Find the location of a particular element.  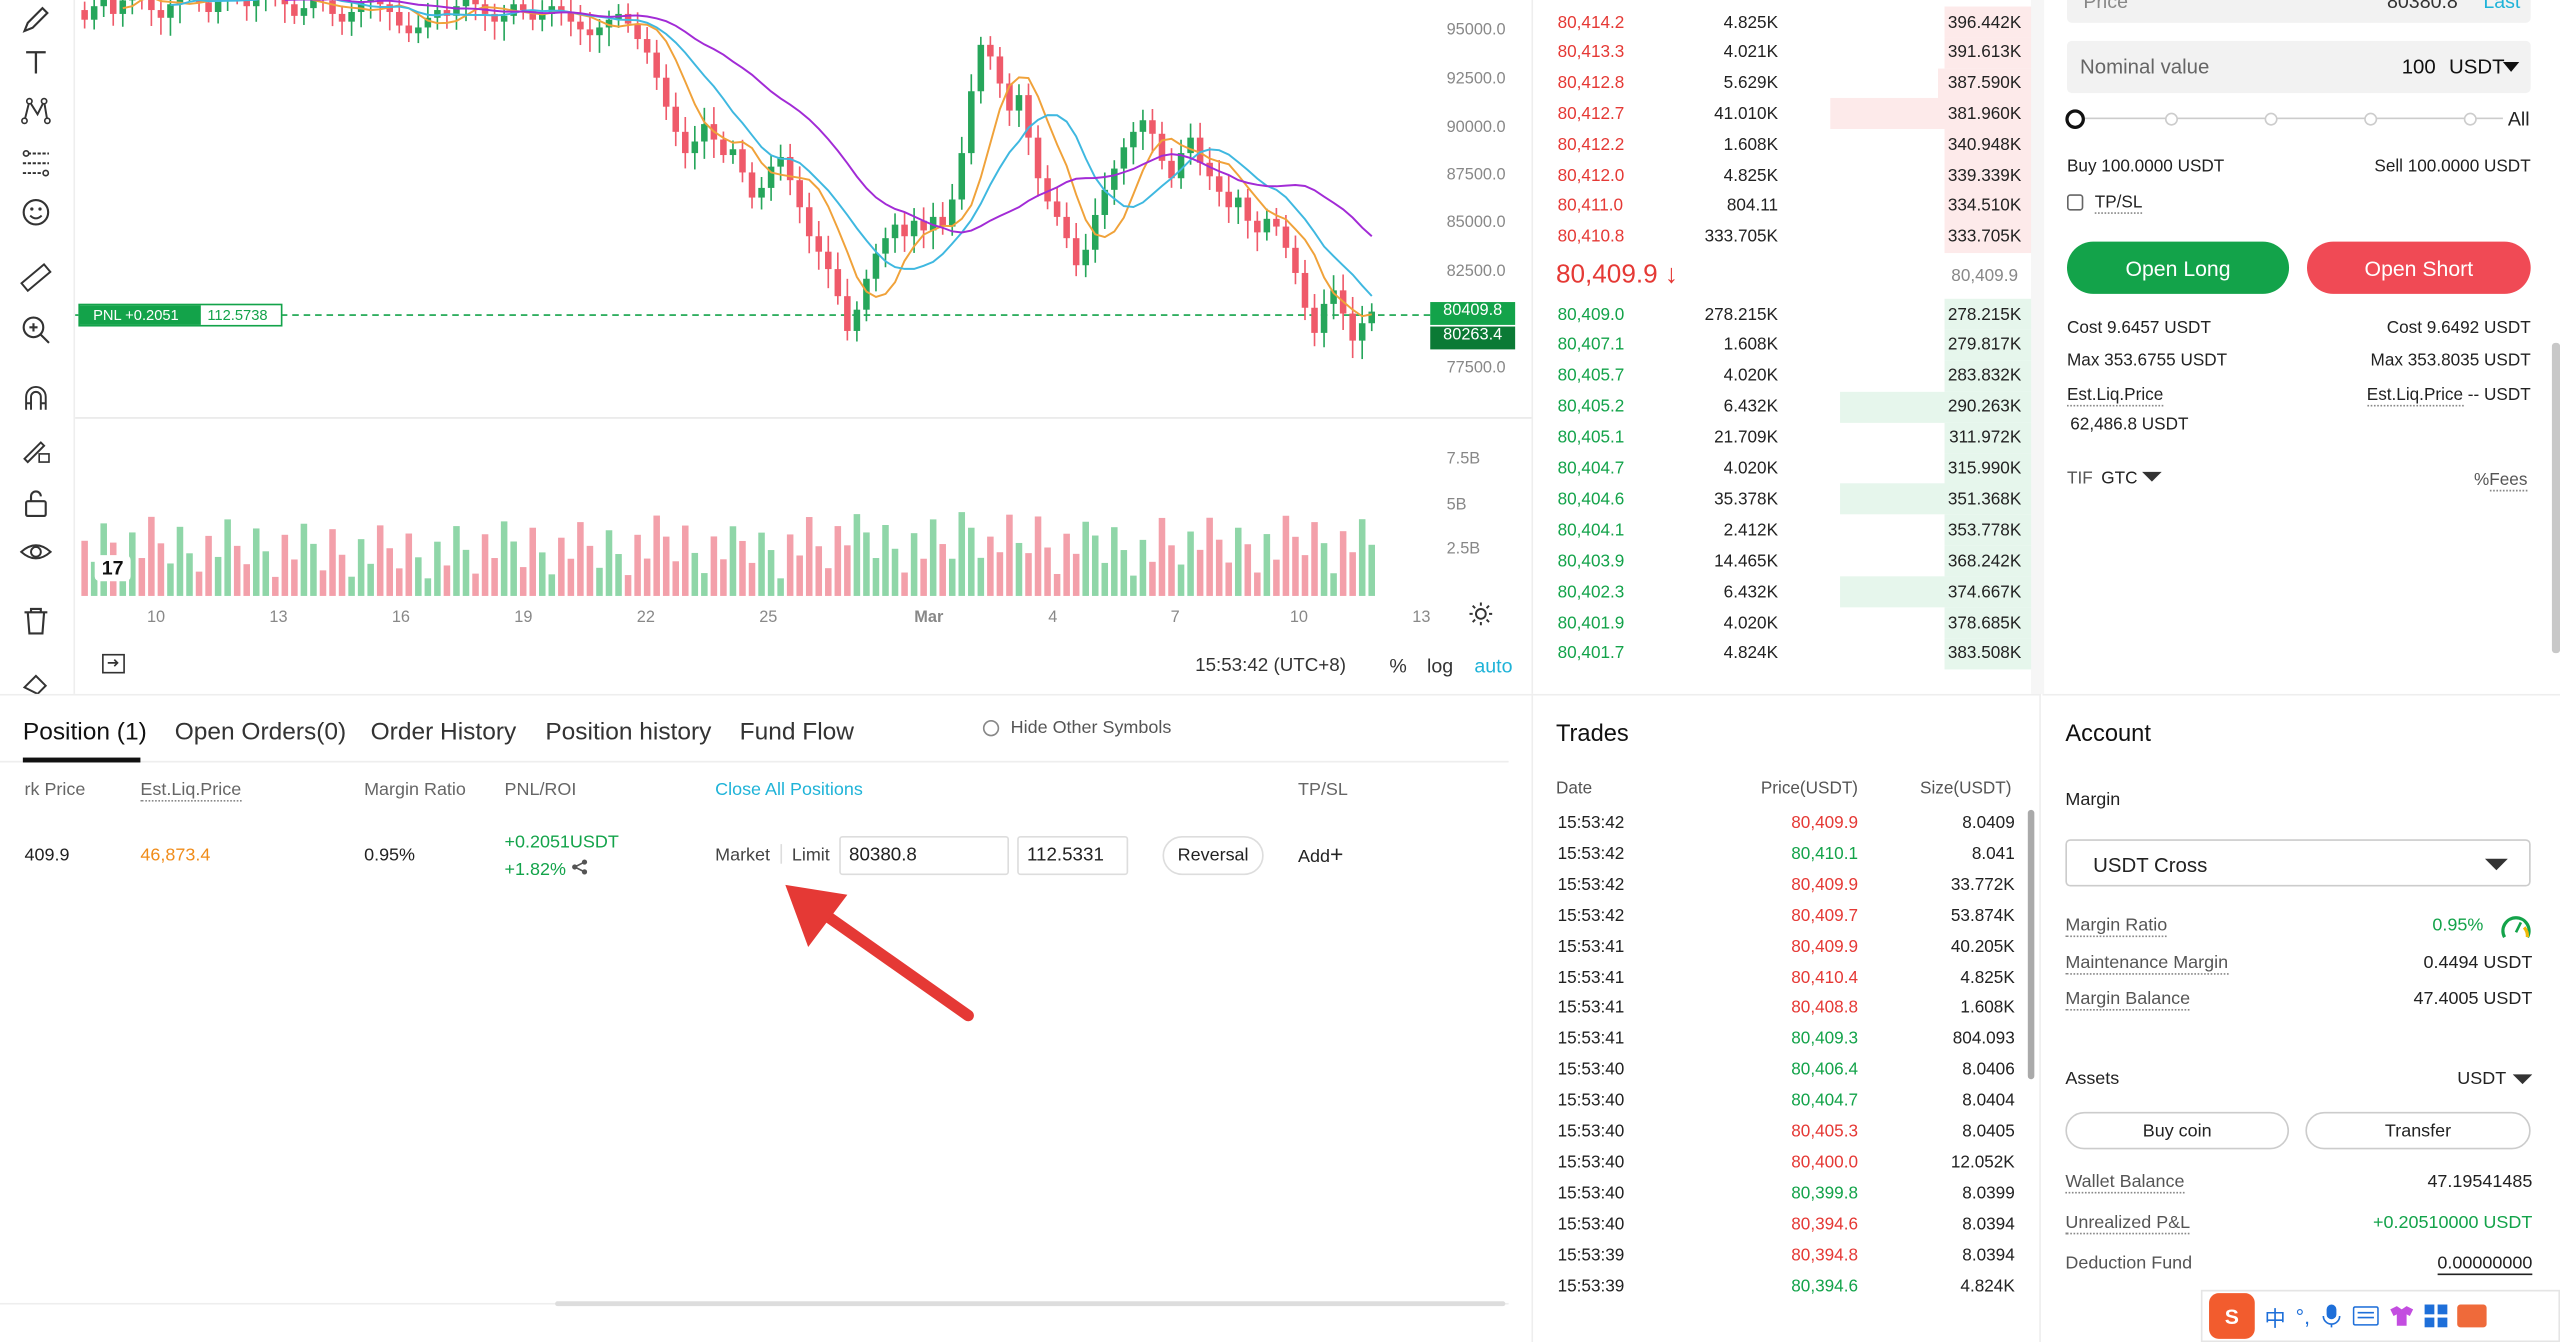

tab-order-history: Order History is located at coordinates (443, 732).